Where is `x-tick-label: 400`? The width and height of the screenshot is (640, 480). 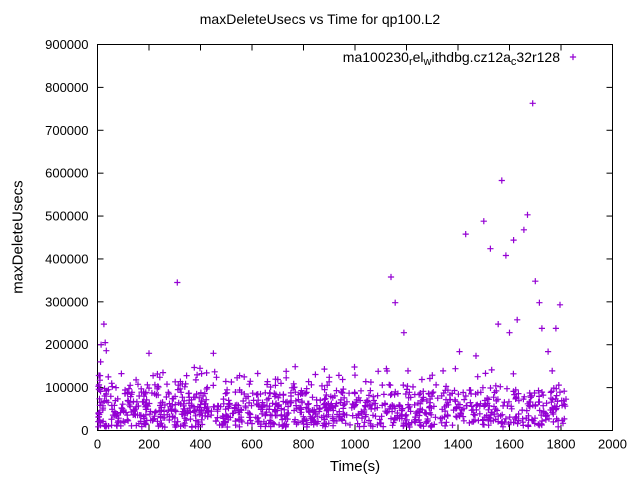
x-tick-label: 400 is located at coordinates (201, 444).